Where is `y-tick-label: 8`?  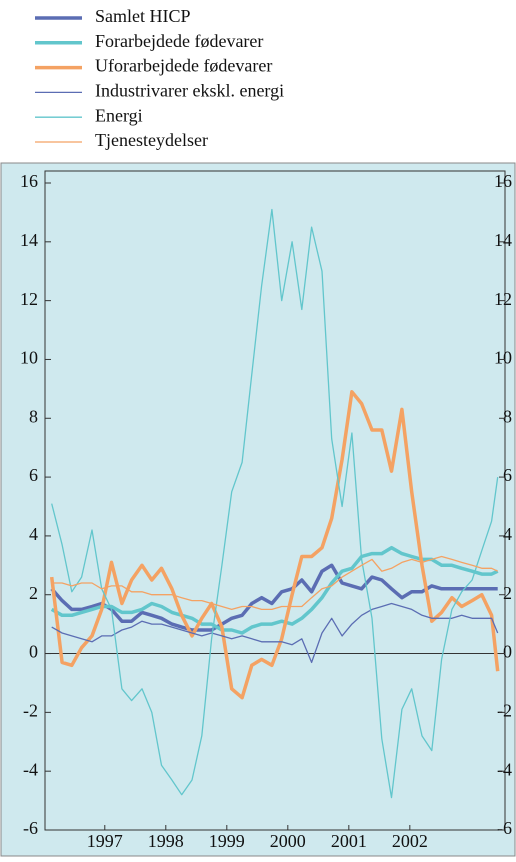 y-tick-label: 8 is located at coordinates (33, 416).